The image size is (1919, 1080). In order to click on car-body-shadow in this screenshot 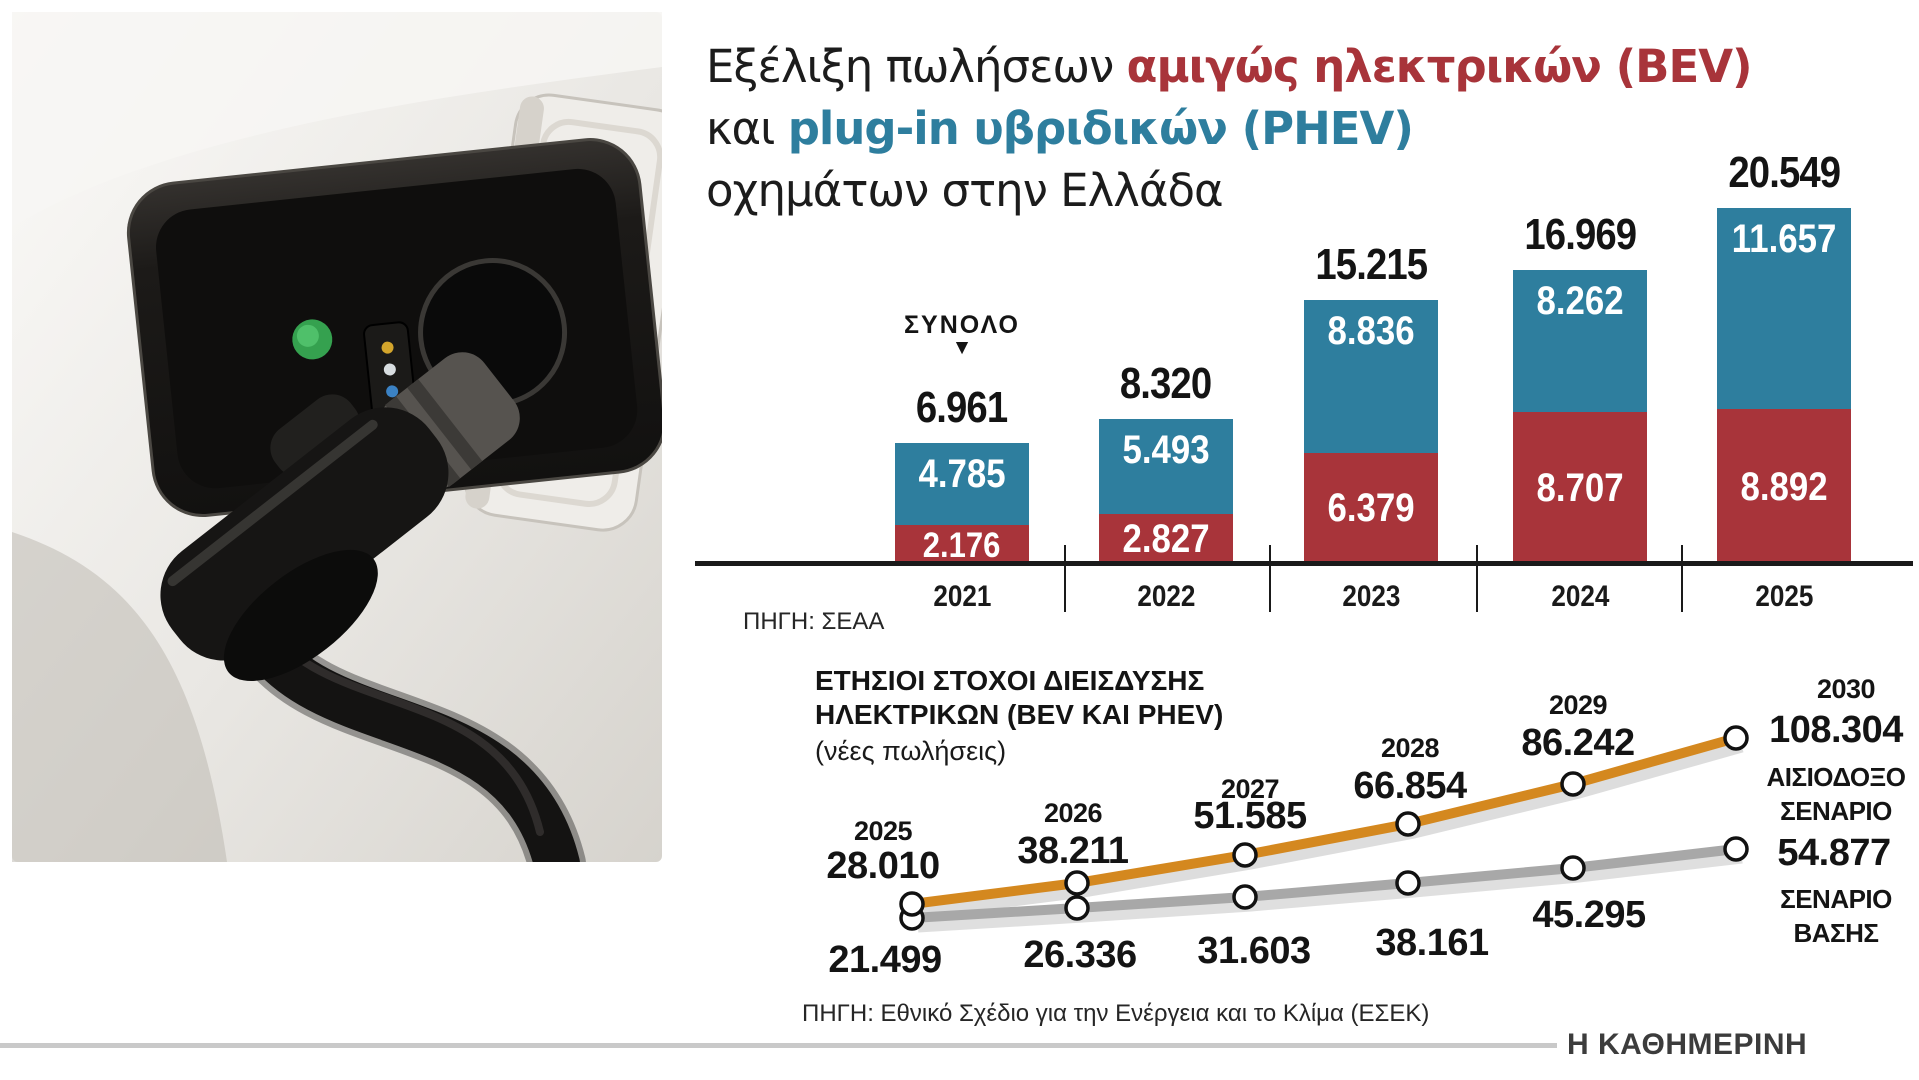, I will do `click(119, 697)`.